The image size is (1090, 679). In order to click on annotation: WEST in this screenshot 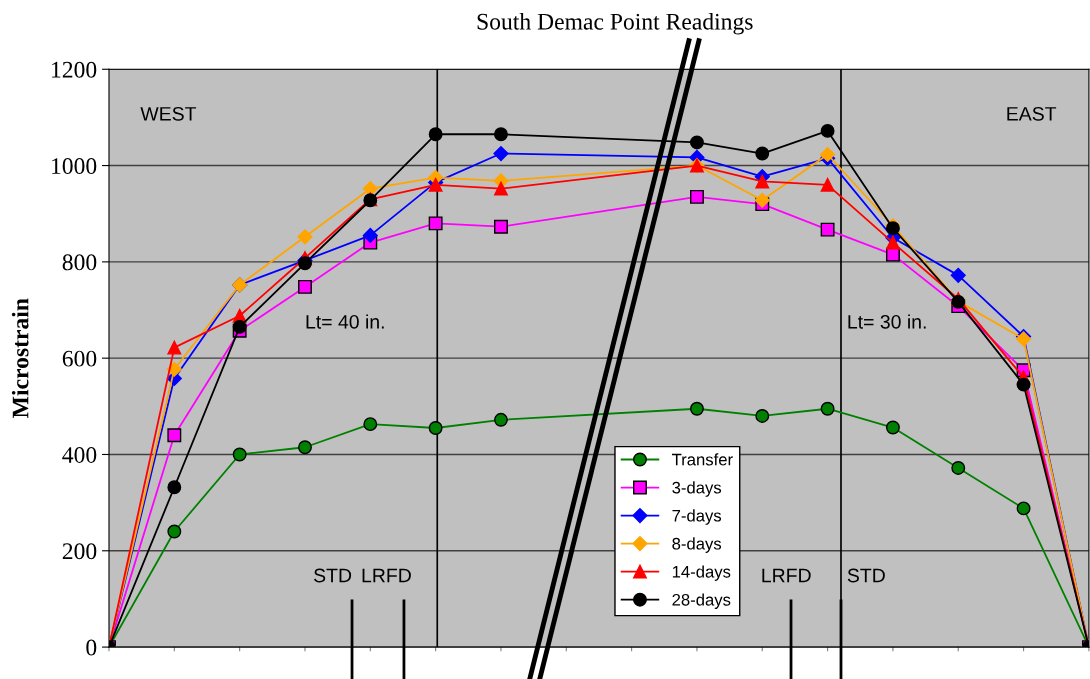, I will do `click(168, 113)`.